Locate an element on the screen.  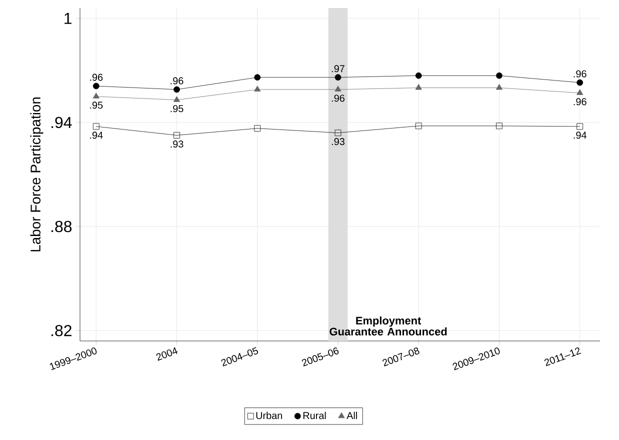
legend-label: Rural is located at coordinates (314, 416).